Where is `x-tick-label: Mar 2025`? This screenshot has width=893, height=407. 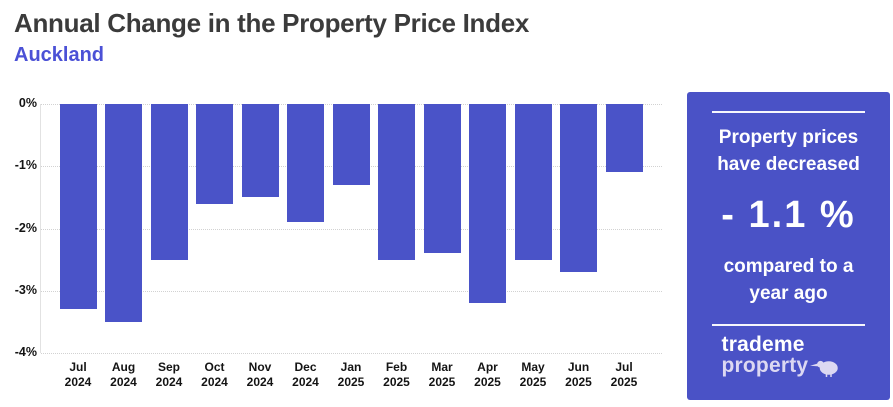 x-tick-label: Mar 2025 is located at coordinates (442, 374).